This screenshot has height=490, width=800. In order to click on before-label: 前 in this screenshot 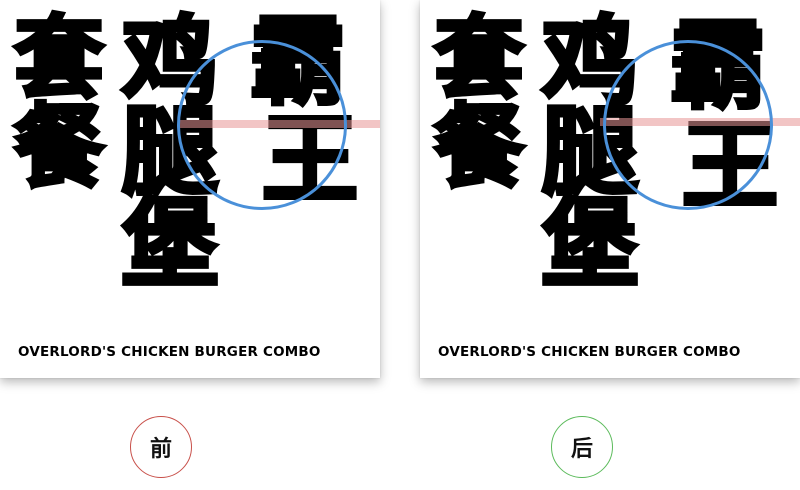, I will do `click(160, 449)`.